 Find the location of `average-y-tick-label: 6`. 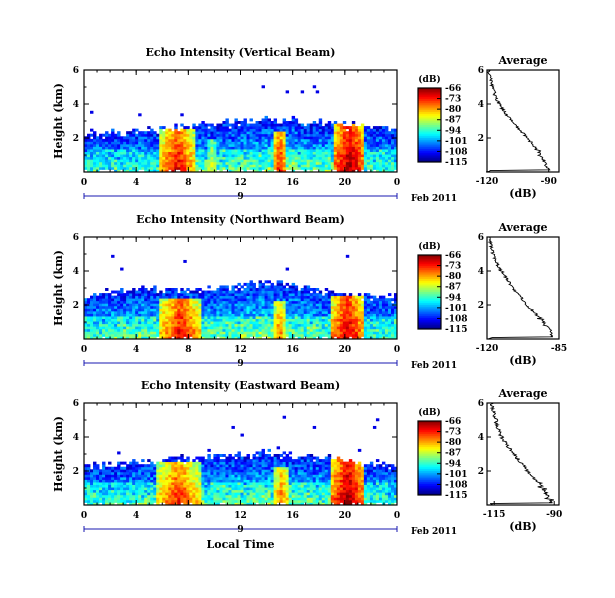

average-y-tick-label: 6 is located at coordinates (481, 238).